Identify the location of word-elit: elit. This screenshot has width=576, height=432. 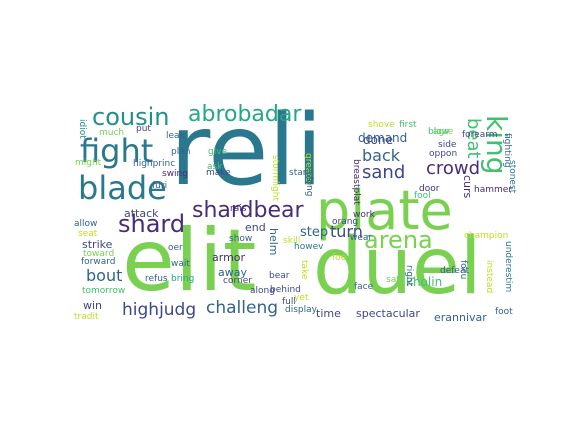
(189, 261).